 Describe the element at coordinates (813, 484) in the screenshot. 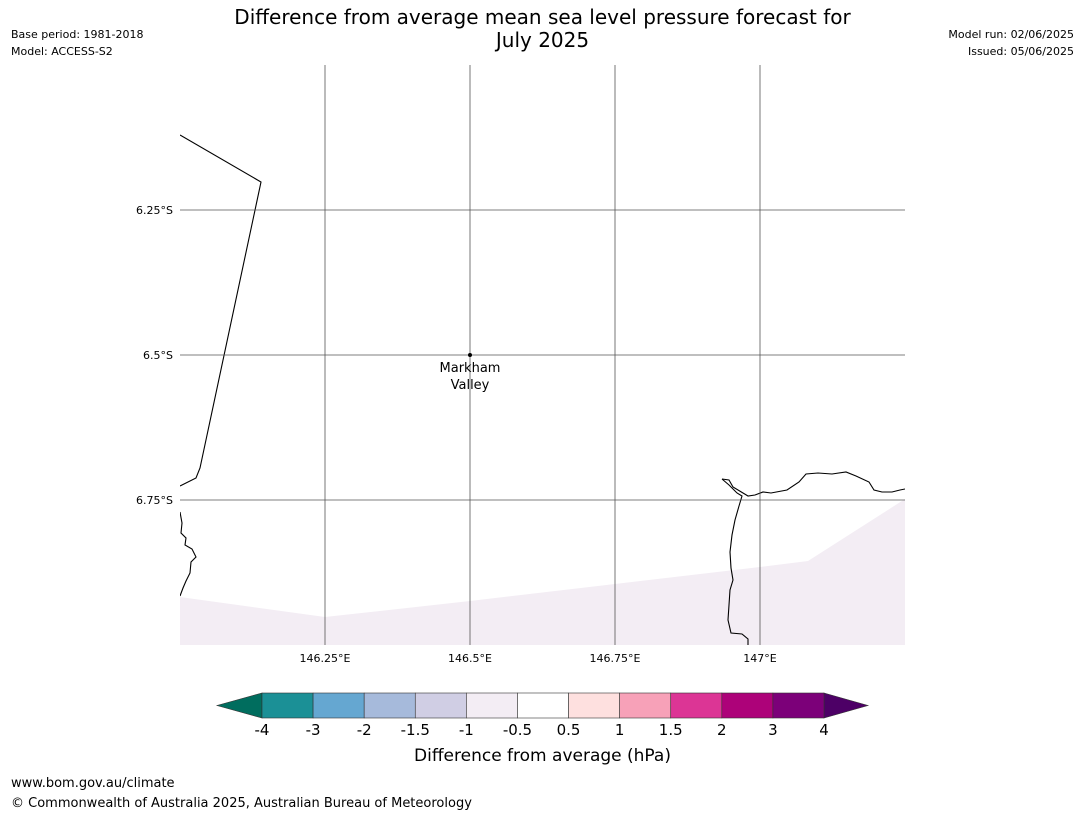

I see `coastline-east` at that location.